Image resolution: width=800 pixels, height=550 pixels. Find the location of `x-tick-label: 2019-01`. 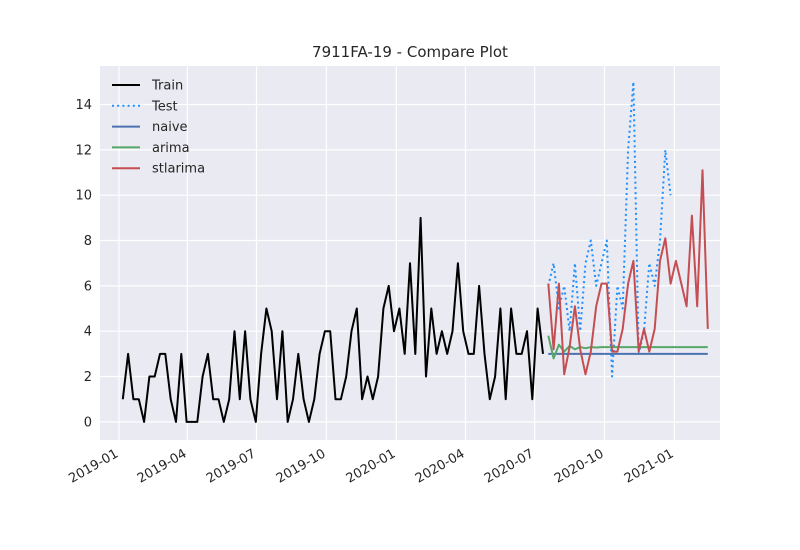

x-tick-label: 2019-01 is located at coordinates (93, 466).